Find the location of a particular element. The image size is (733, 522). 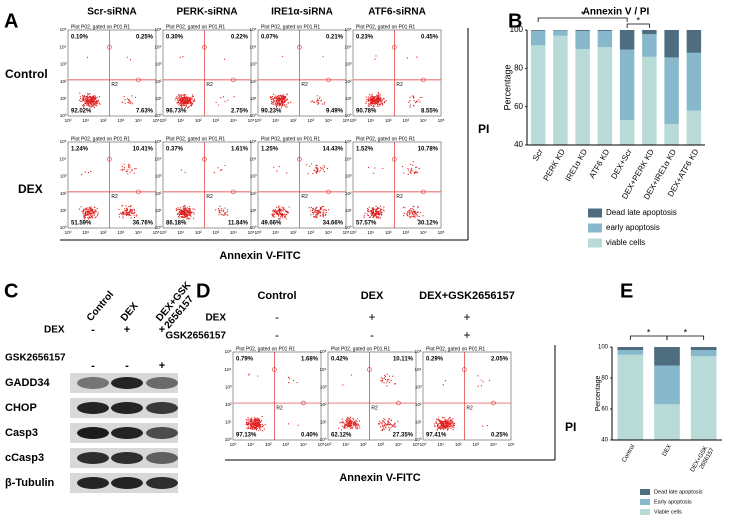

y-decade-label: 10¹ is located at coordinates (323, 422).